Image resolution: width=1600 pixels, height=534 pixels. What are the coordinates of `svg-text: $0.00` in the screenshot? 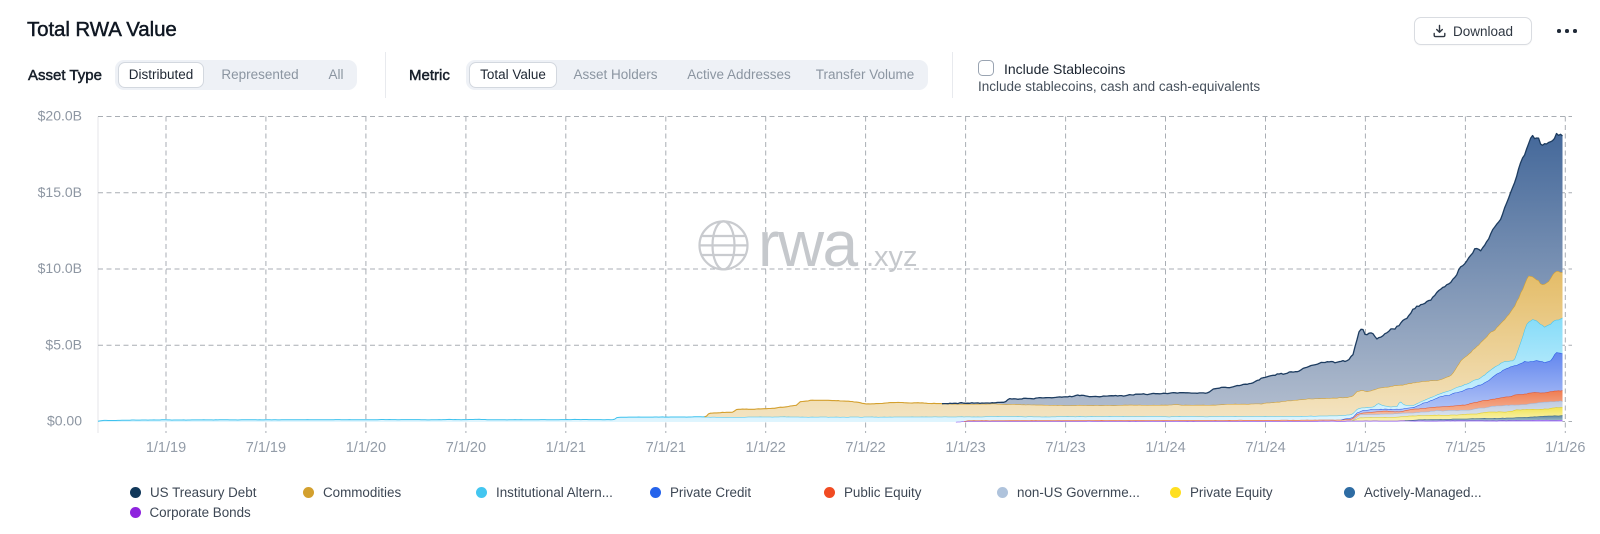 It's located at (64, 421).